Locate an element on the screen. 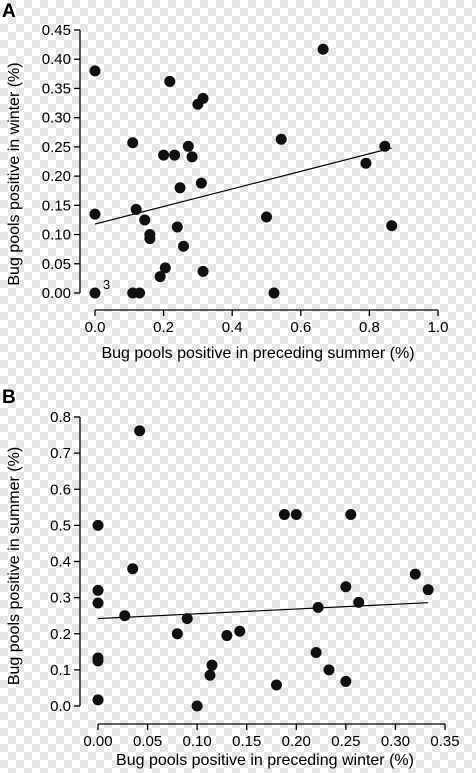  y-tick-label: 0.1 is located at coordinates (60, 670).